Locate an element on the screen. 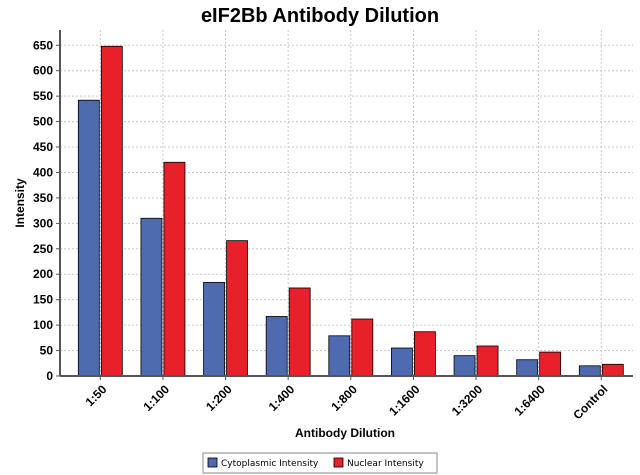 The image size is (640, 475). legend-label-nuclear: Nuclear Intensity is located at coordinates (385, 464).